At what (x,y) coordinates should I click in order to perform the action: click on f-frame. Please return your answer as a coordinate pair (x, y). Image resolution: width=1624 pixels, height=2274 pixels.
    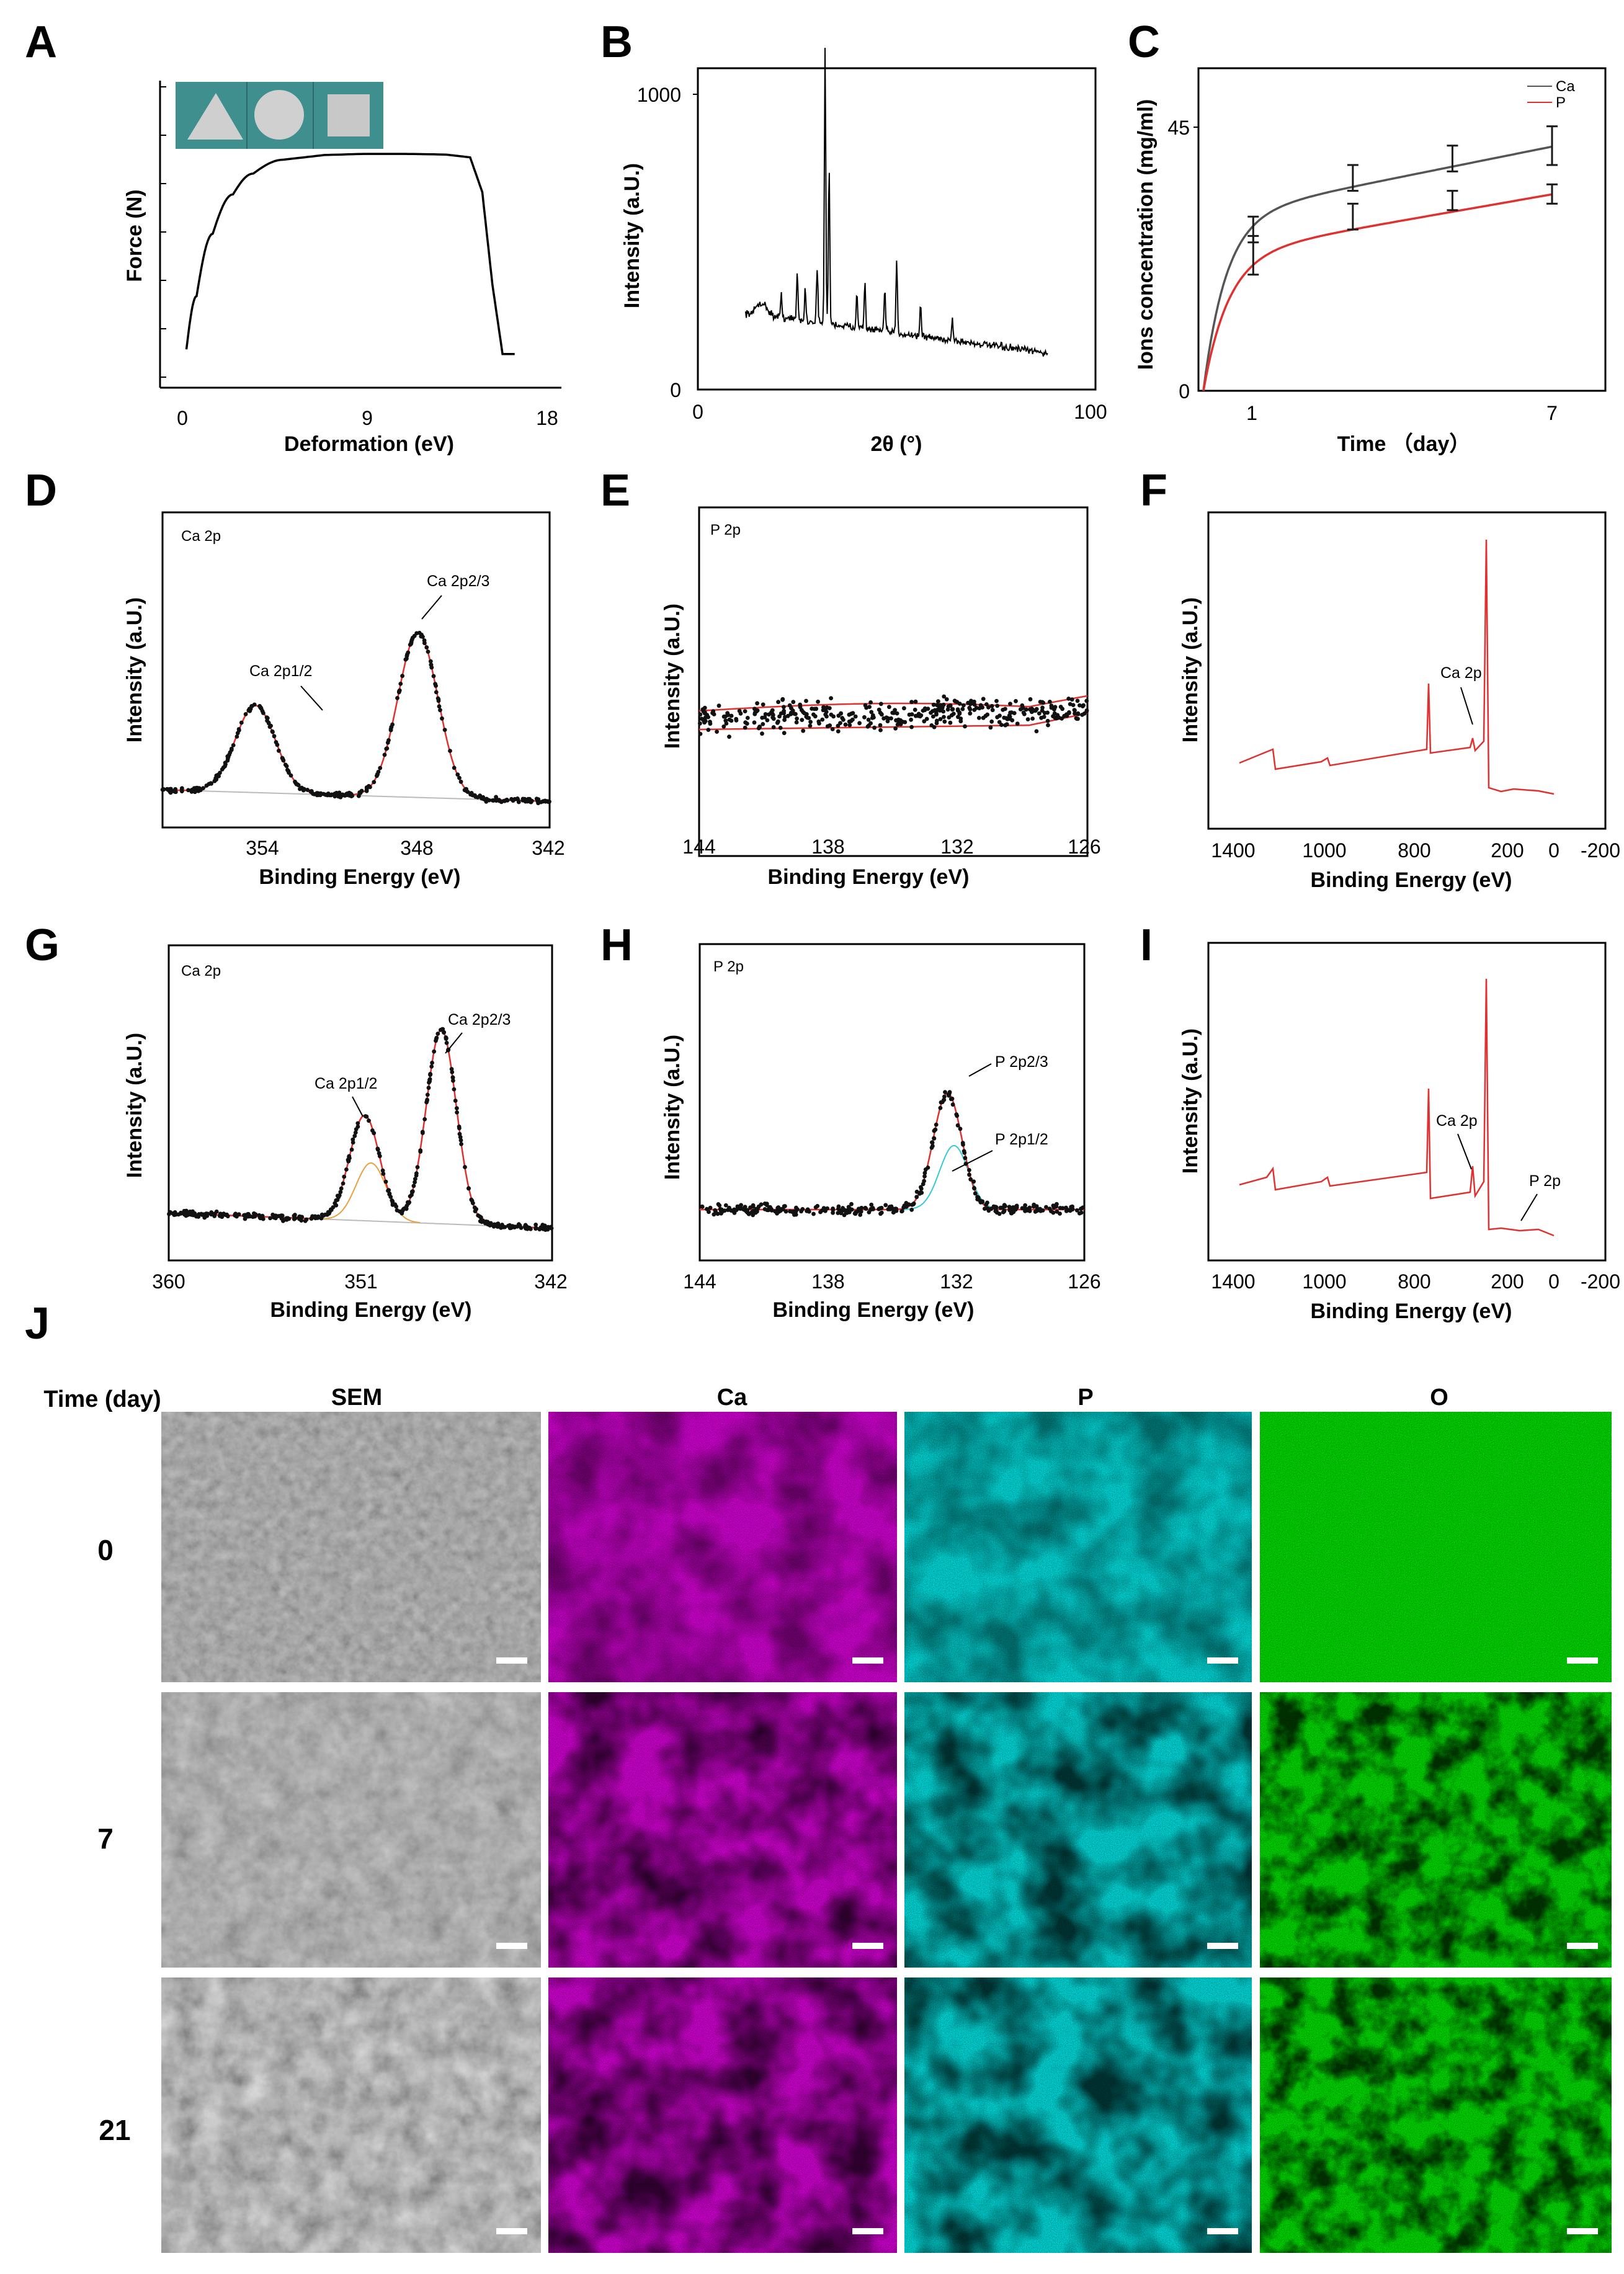
    Looking at the image, I should click on (1407, 671).